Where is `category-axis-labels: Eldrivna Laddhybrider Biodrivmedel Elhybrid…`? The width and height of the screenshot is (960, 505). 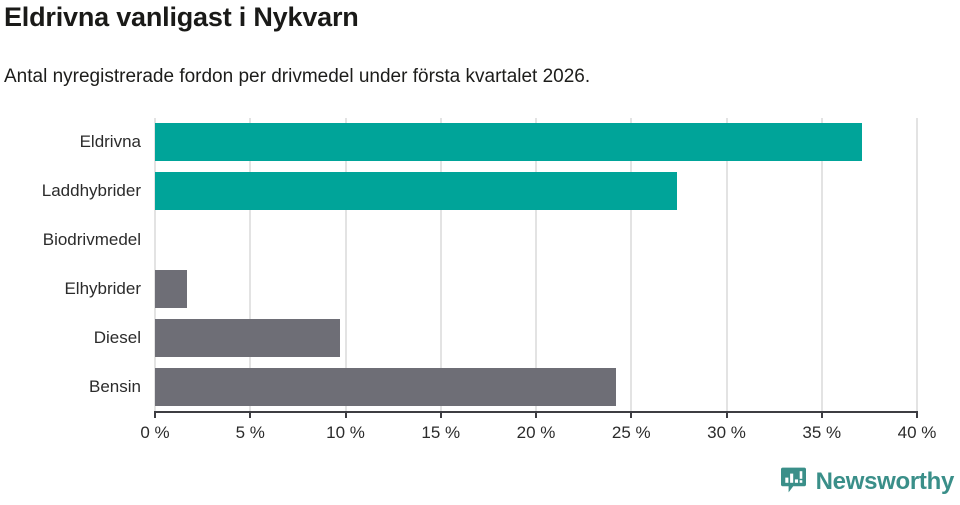
category-axis-labels: Eldrivna Laddhybrider Biodrivmedel Elhybrid… is located at coordinates (77, 264).